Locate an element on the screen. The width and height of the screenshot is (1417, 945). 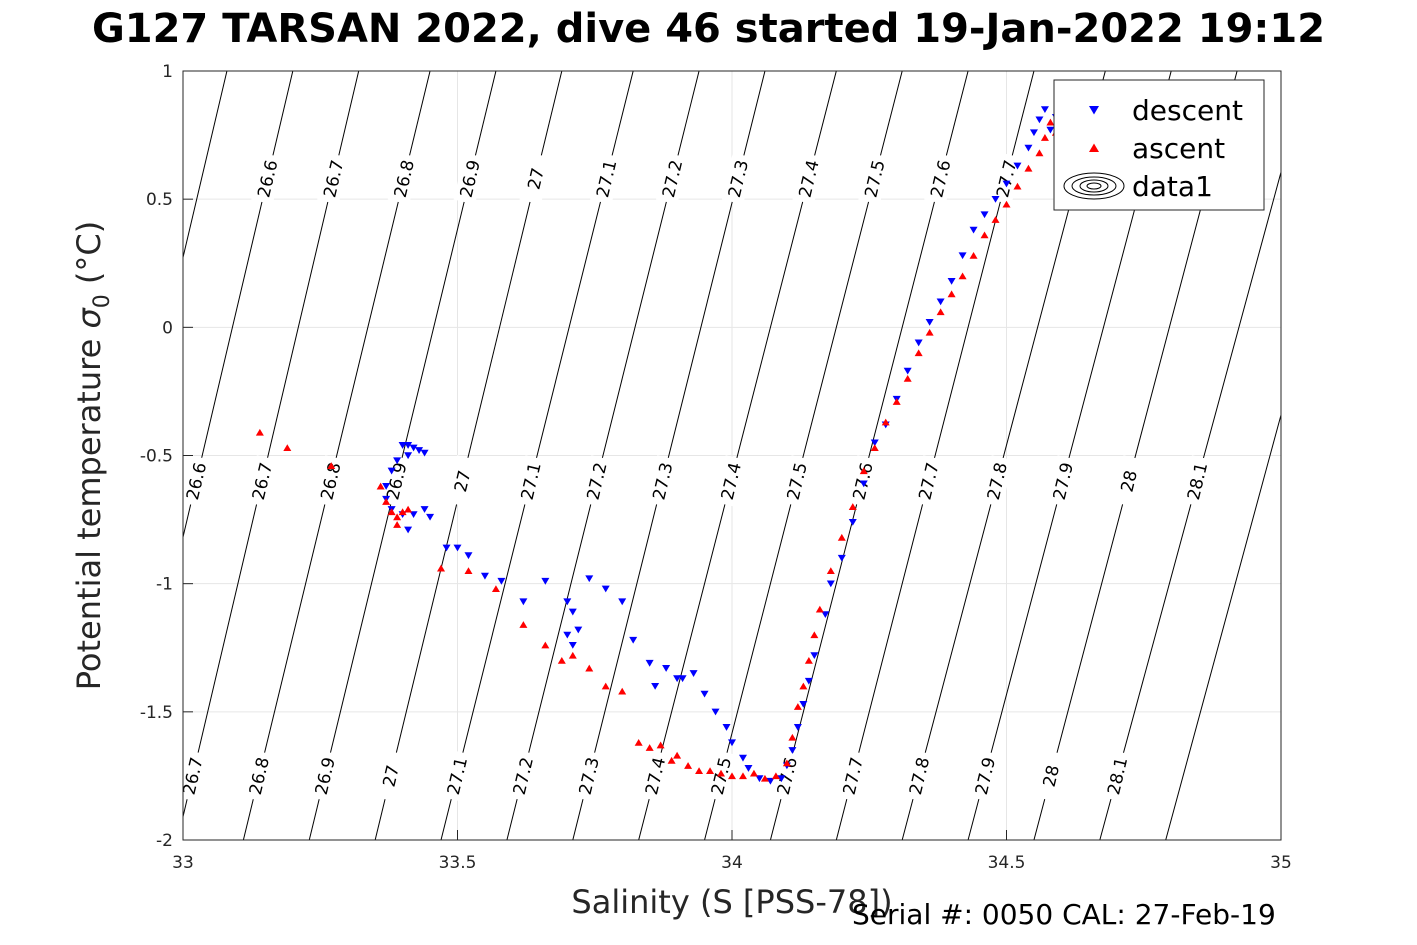
serial-cal-footer: Serial #: 0050 CAL: 27-Feb-19 is located at coordinates (1064, 914).